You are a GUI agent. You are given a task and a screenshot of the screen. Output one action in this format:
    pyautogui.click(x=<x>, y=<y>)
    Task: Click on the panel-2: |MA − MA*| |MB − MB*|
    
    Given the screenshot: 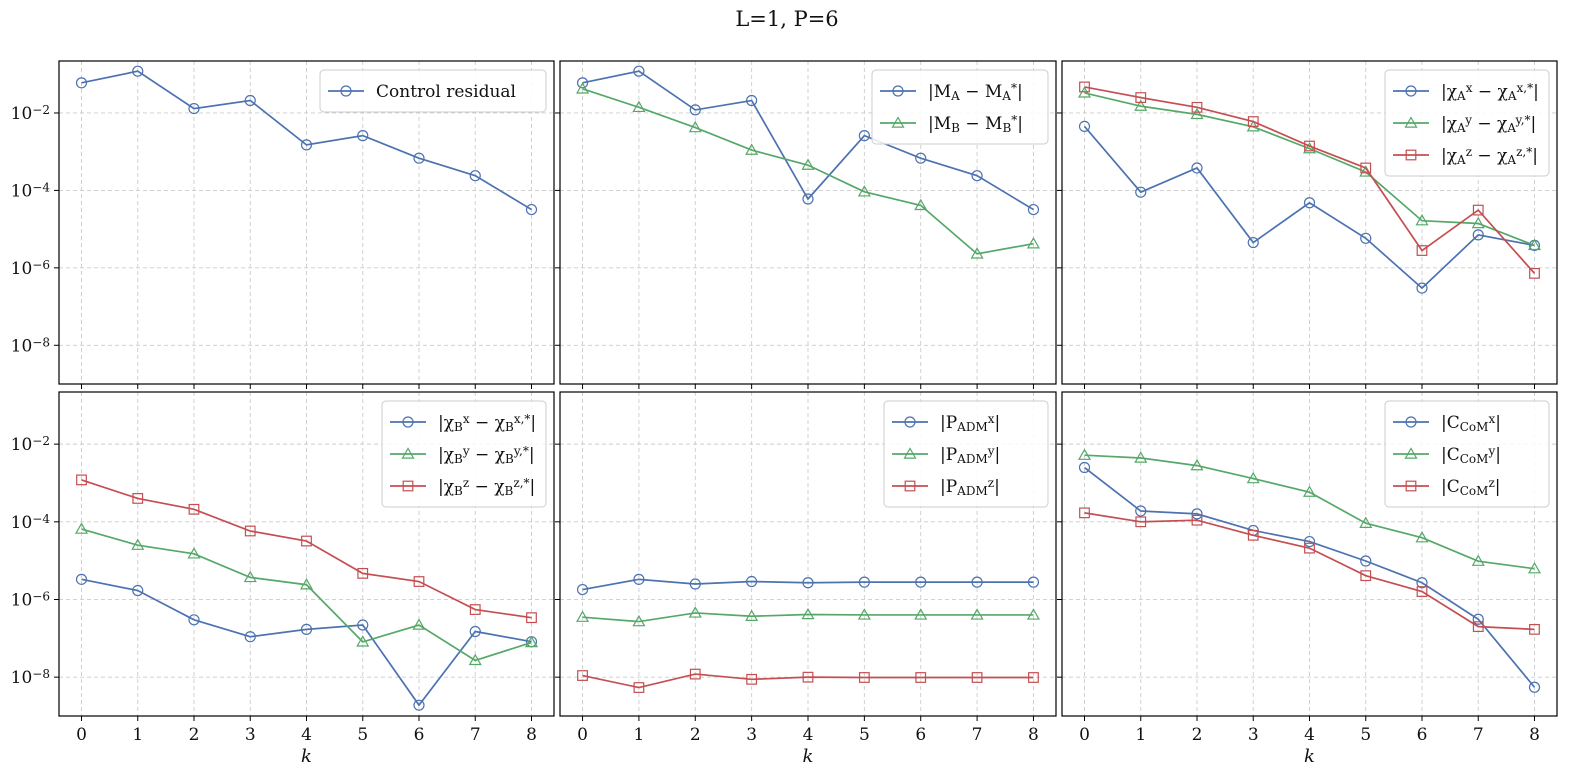 What is the action you would take?
    pyautogui.click(x=806, y=224)
    